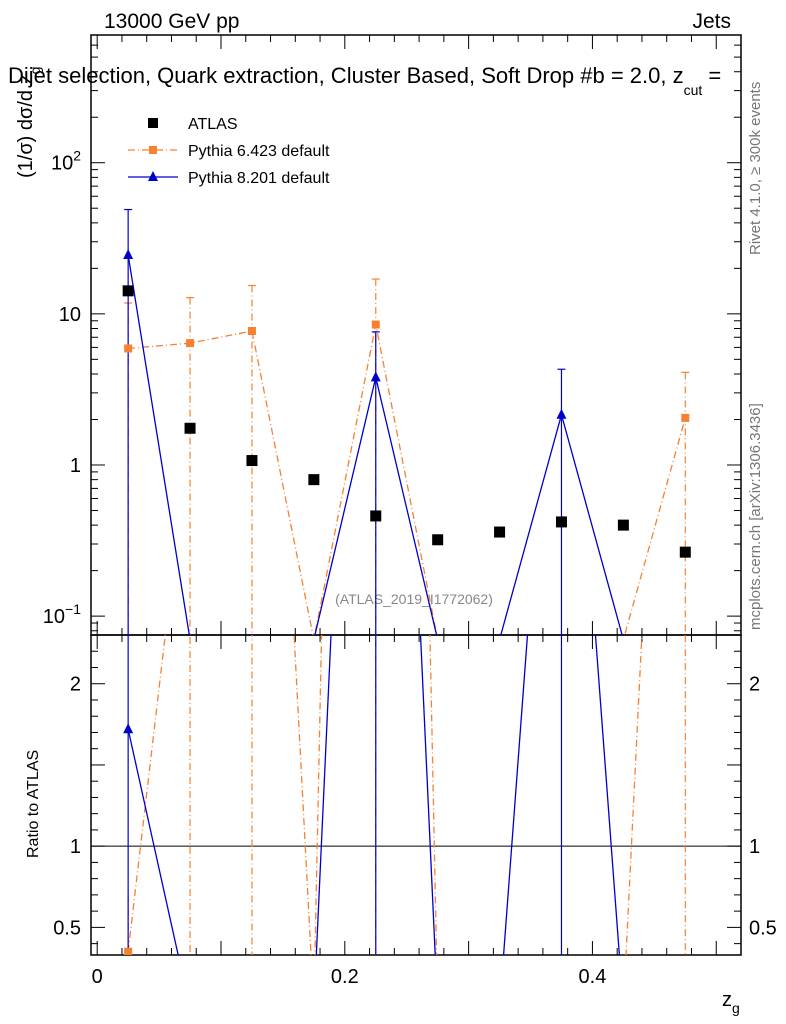  What do you see at coordinates (33, 804) in the screenshot?
I see `y-axis-label-ratio: Ratio to ATLAS` at bounding box center [33, 804].